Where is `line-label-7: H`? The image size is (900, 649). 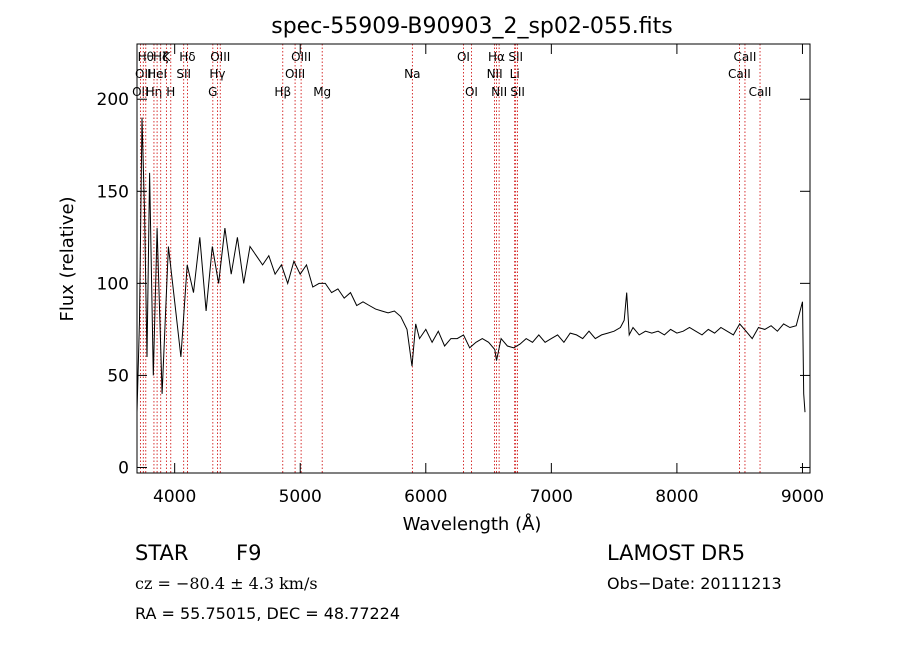 line-label-7: H is located at coordinates (170, 92).